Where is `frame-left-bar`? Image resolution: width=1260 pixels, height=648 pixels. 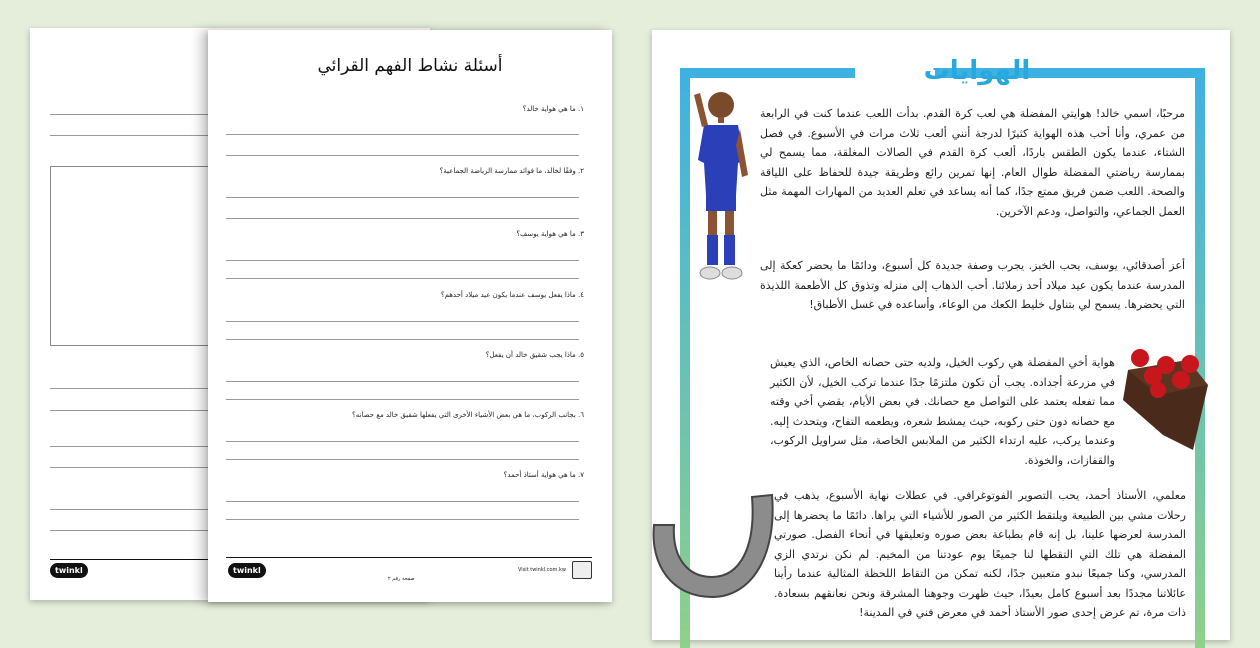 frame-left-bar is located at coordinates (685, 358).